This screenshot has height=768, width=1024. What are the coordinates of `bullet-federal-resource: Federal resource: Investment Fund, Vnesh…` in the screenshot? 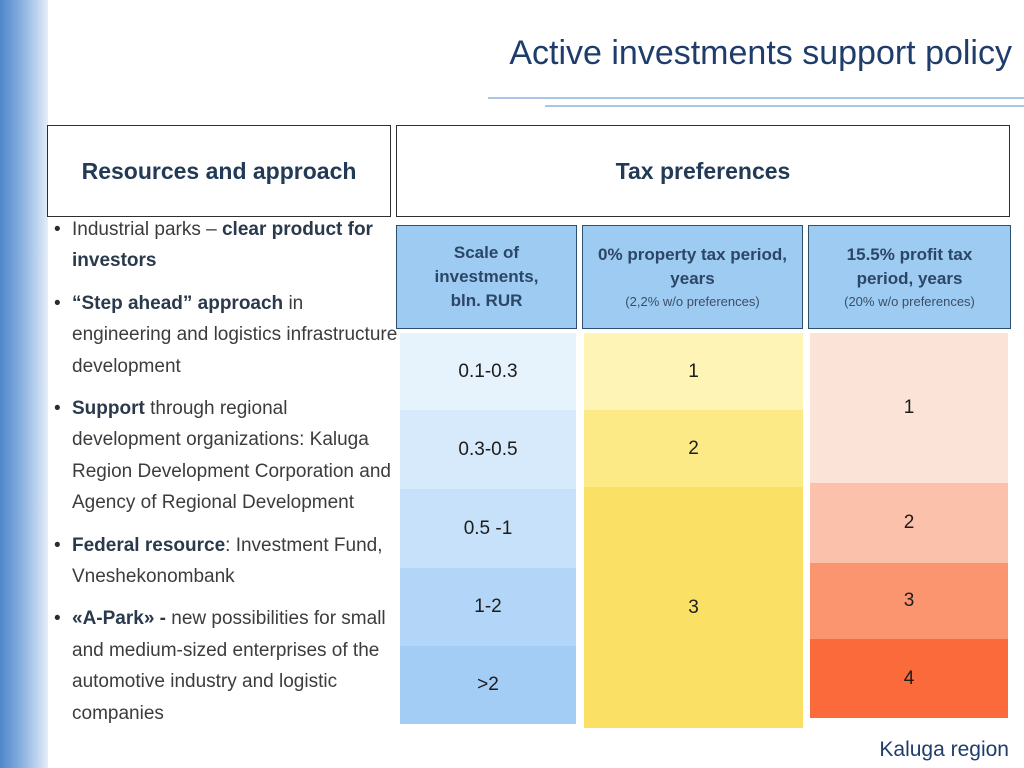 It's located at (226, 561).